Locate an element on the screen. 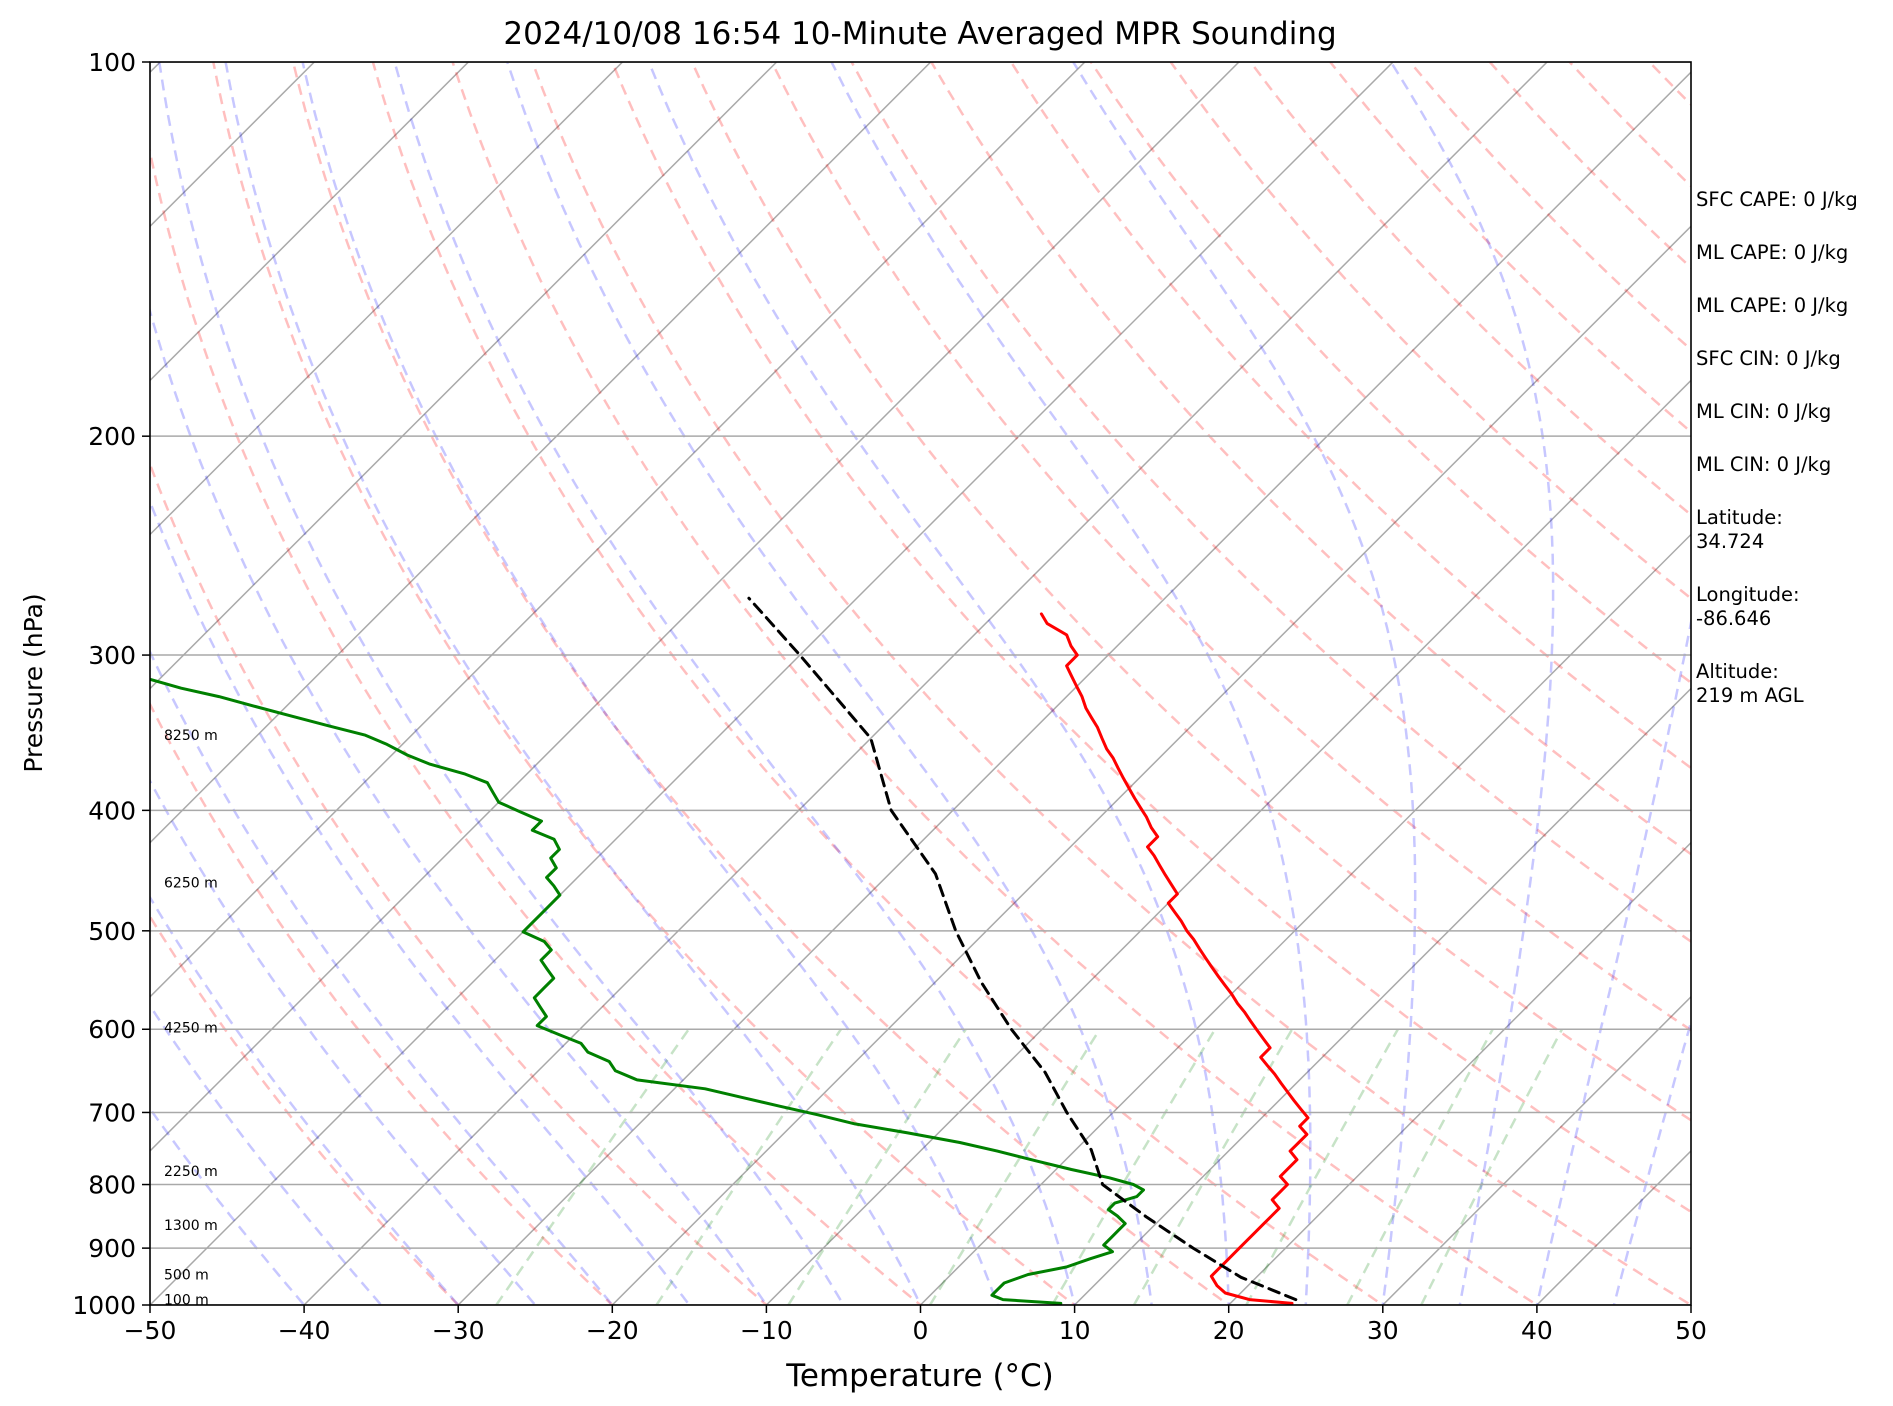 This screenshot has width=1893, height=1406. height-label: 4250 m is located at coordinates (191, 1028).